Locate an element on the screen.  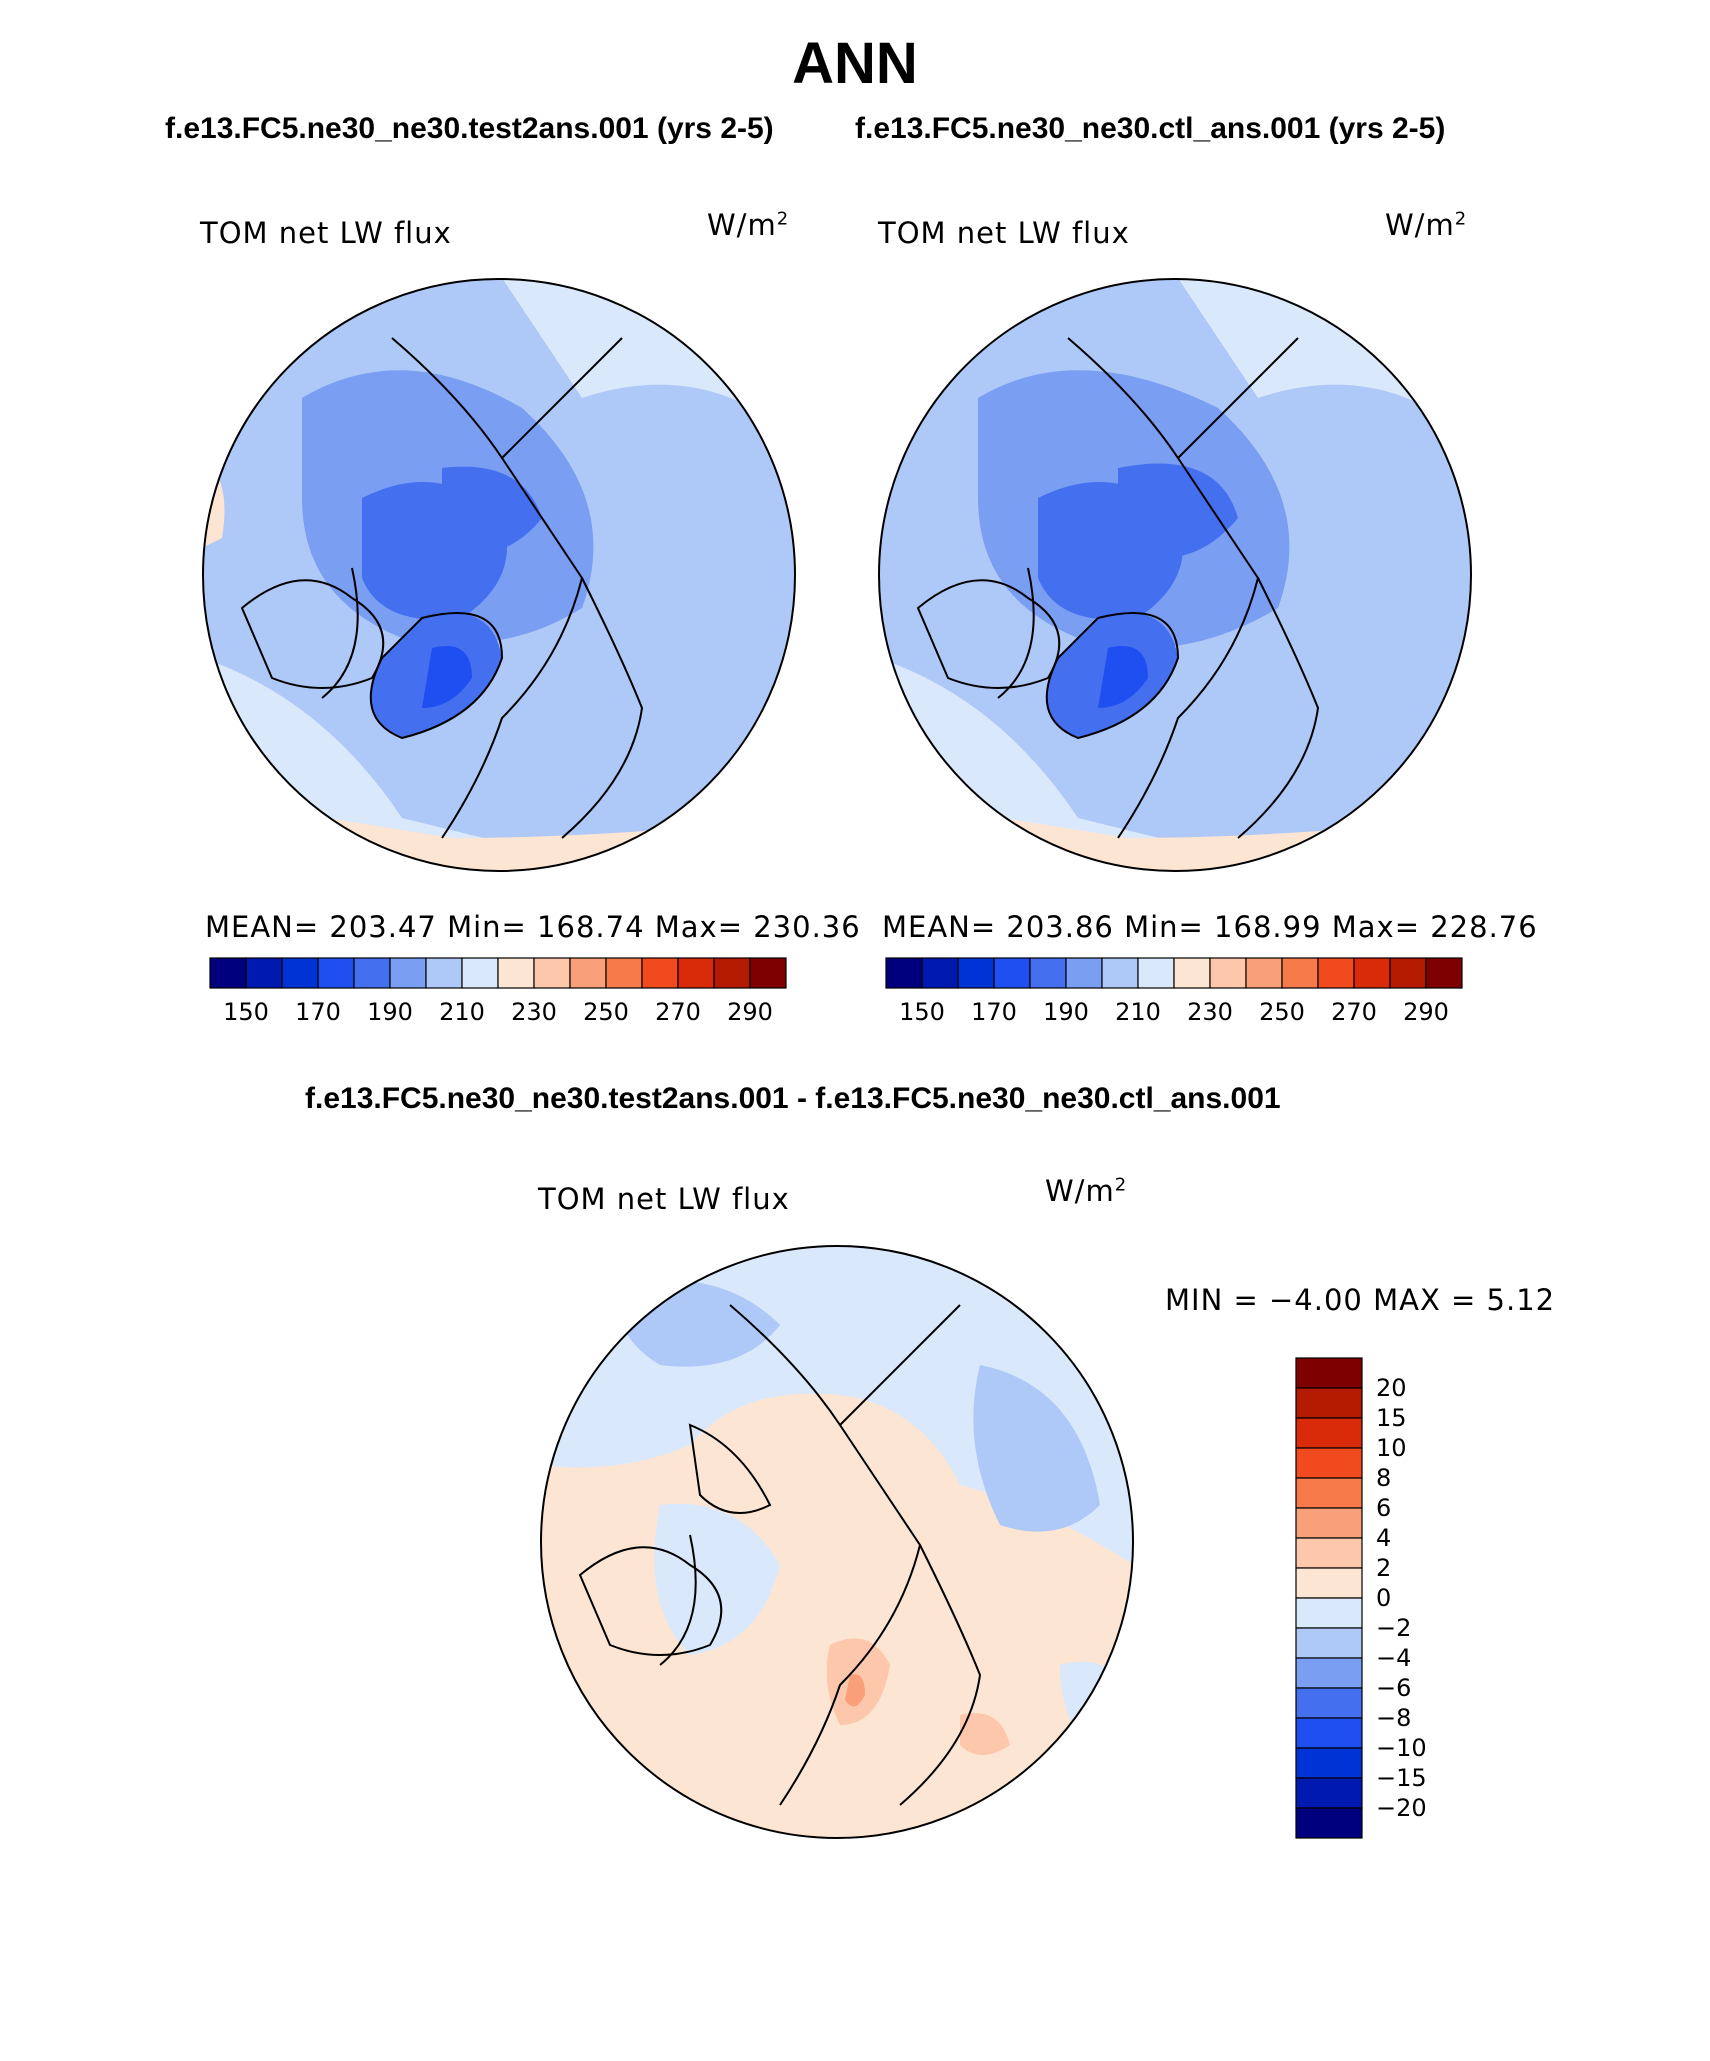
colorbar-tick-label: −8 is located at coordinates (1393, 1718).